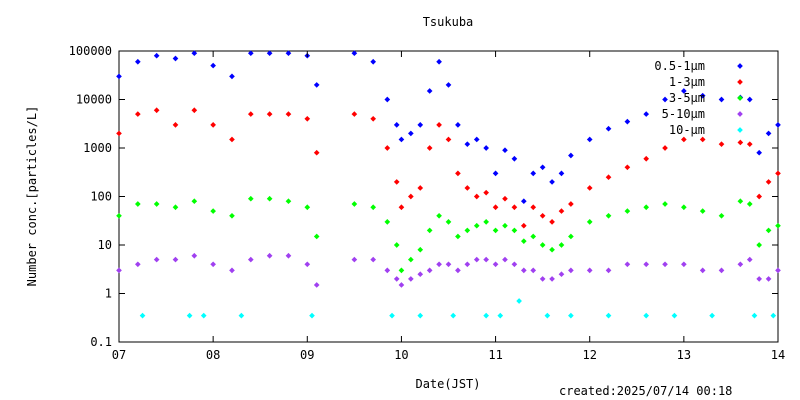  What do you see at coordinates (90, 51) in the screenshot?
I see `y-tick-label: 100000` at bounding box center [90, 51].